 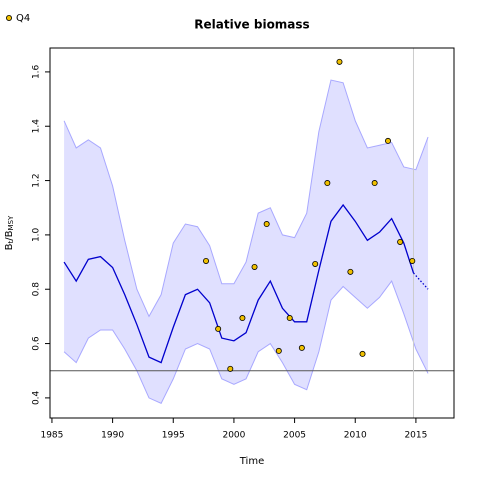 I want to click on y-tick-label: 1.6, so click(x=37, y=71).